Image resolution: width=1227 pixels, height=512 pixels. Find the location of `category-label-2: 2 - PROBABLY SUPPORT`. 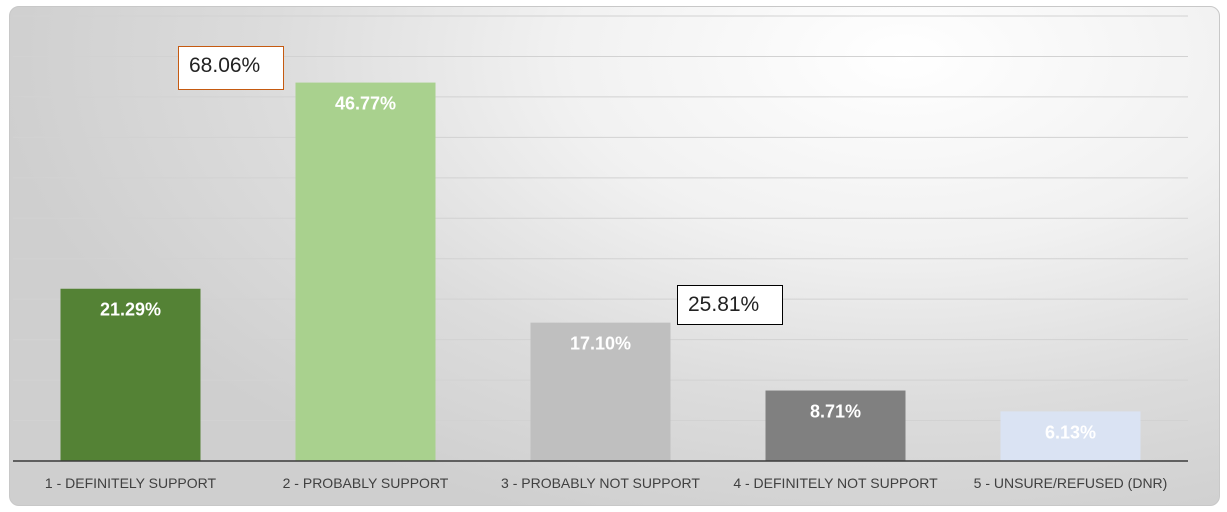

category-label-2: 2 - PROBABLY SUPPORT is located at coordinates (366, 483).